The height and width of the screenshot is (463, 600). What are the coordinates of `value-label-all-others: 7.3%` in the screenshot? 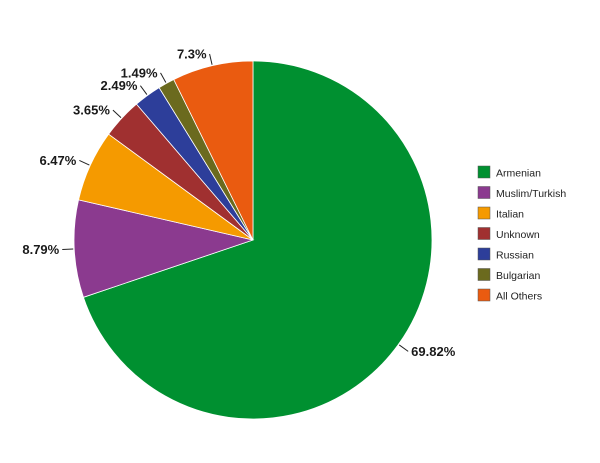 It's located at (192, 54).